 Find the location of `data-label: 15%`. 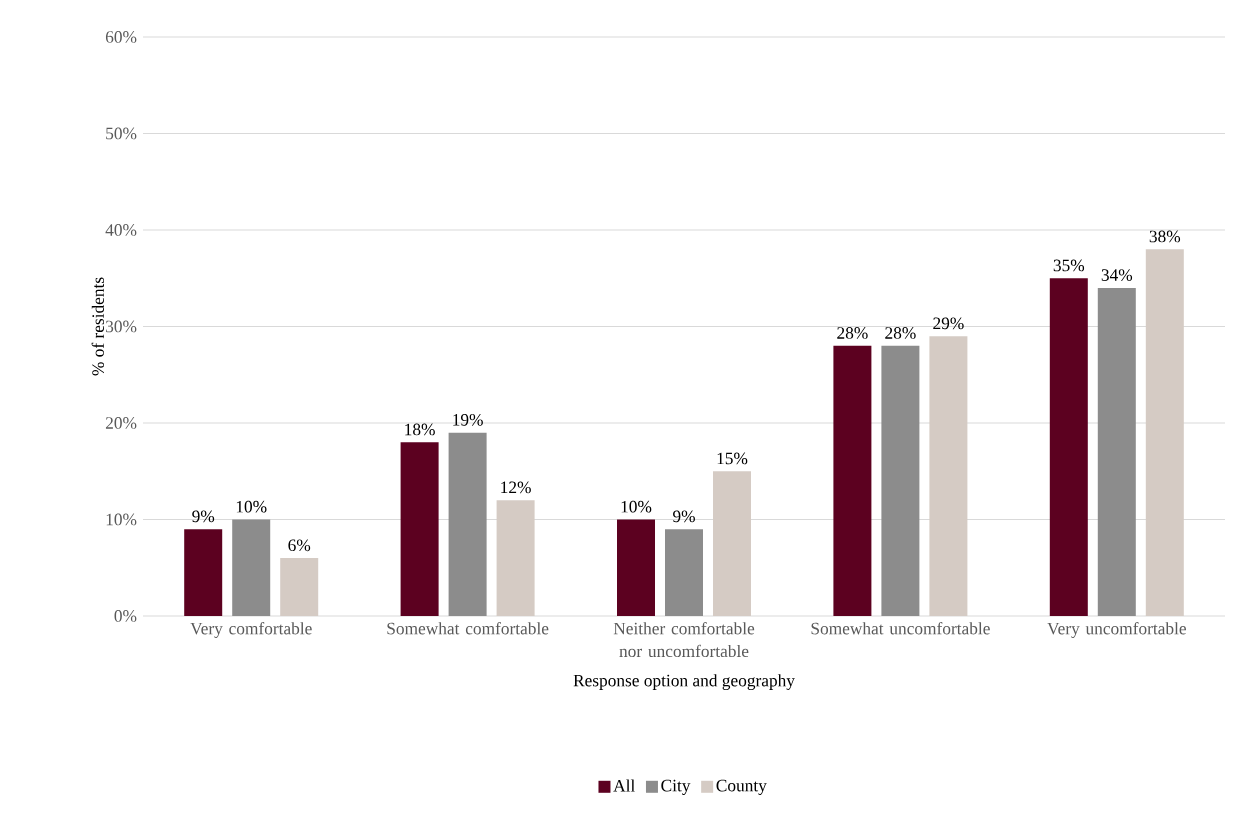

data-label: 15% is located at coordinates (732, 458).